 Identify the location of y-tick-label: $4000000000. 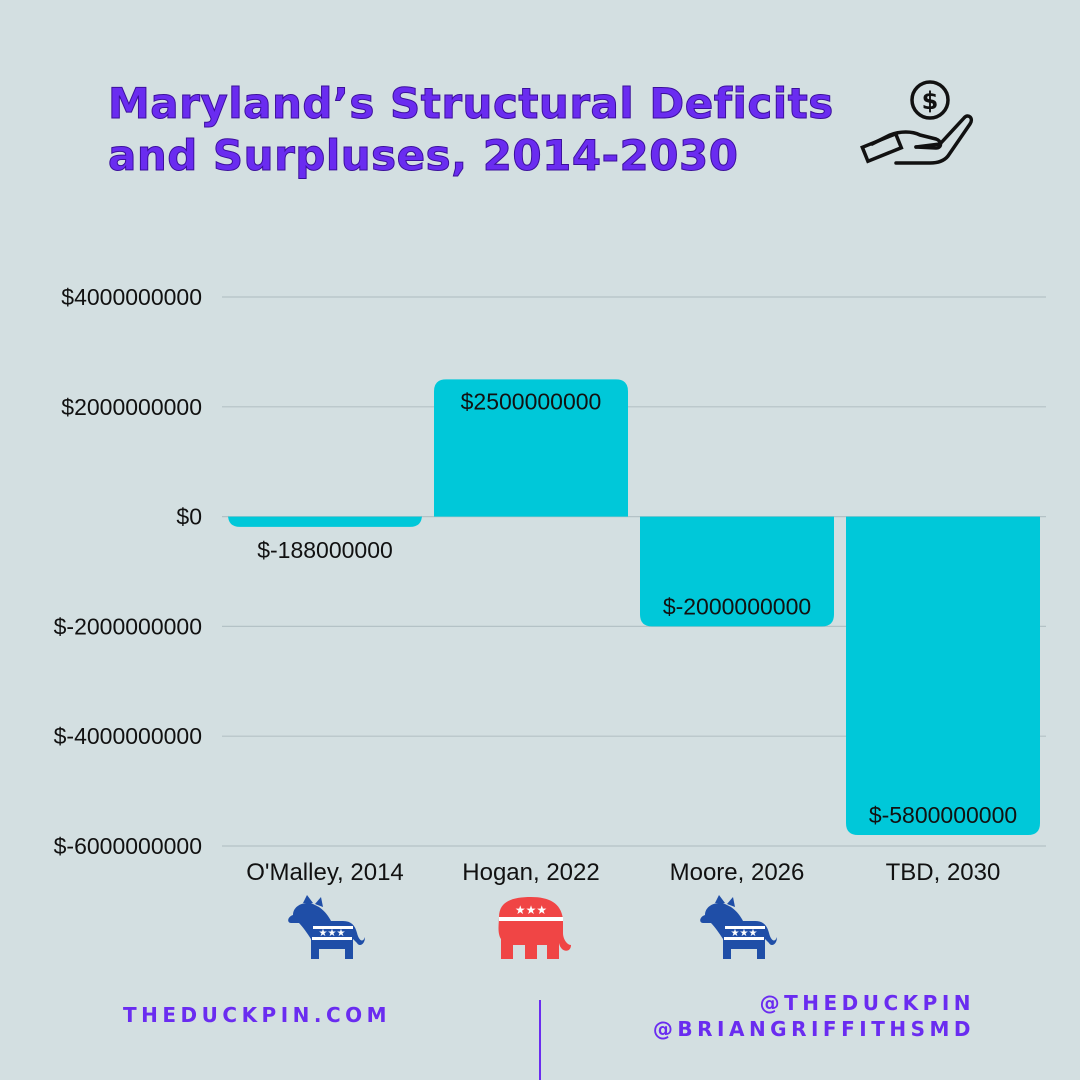
(131, 297).